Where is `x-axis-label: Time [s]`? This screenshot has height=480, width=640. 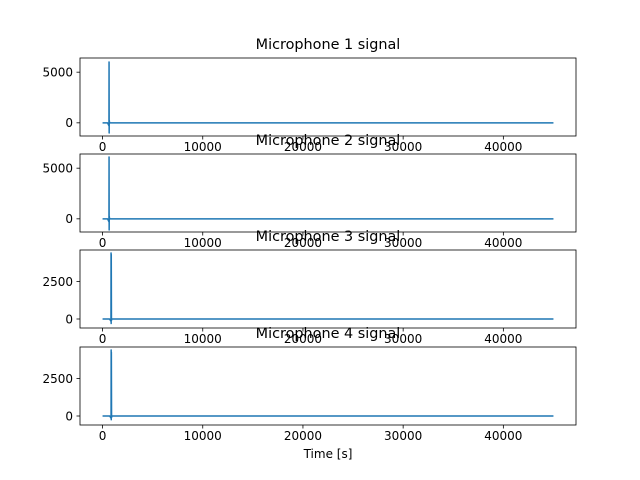
x-axis-label: Time [s] is located at coordinates (328, 454).